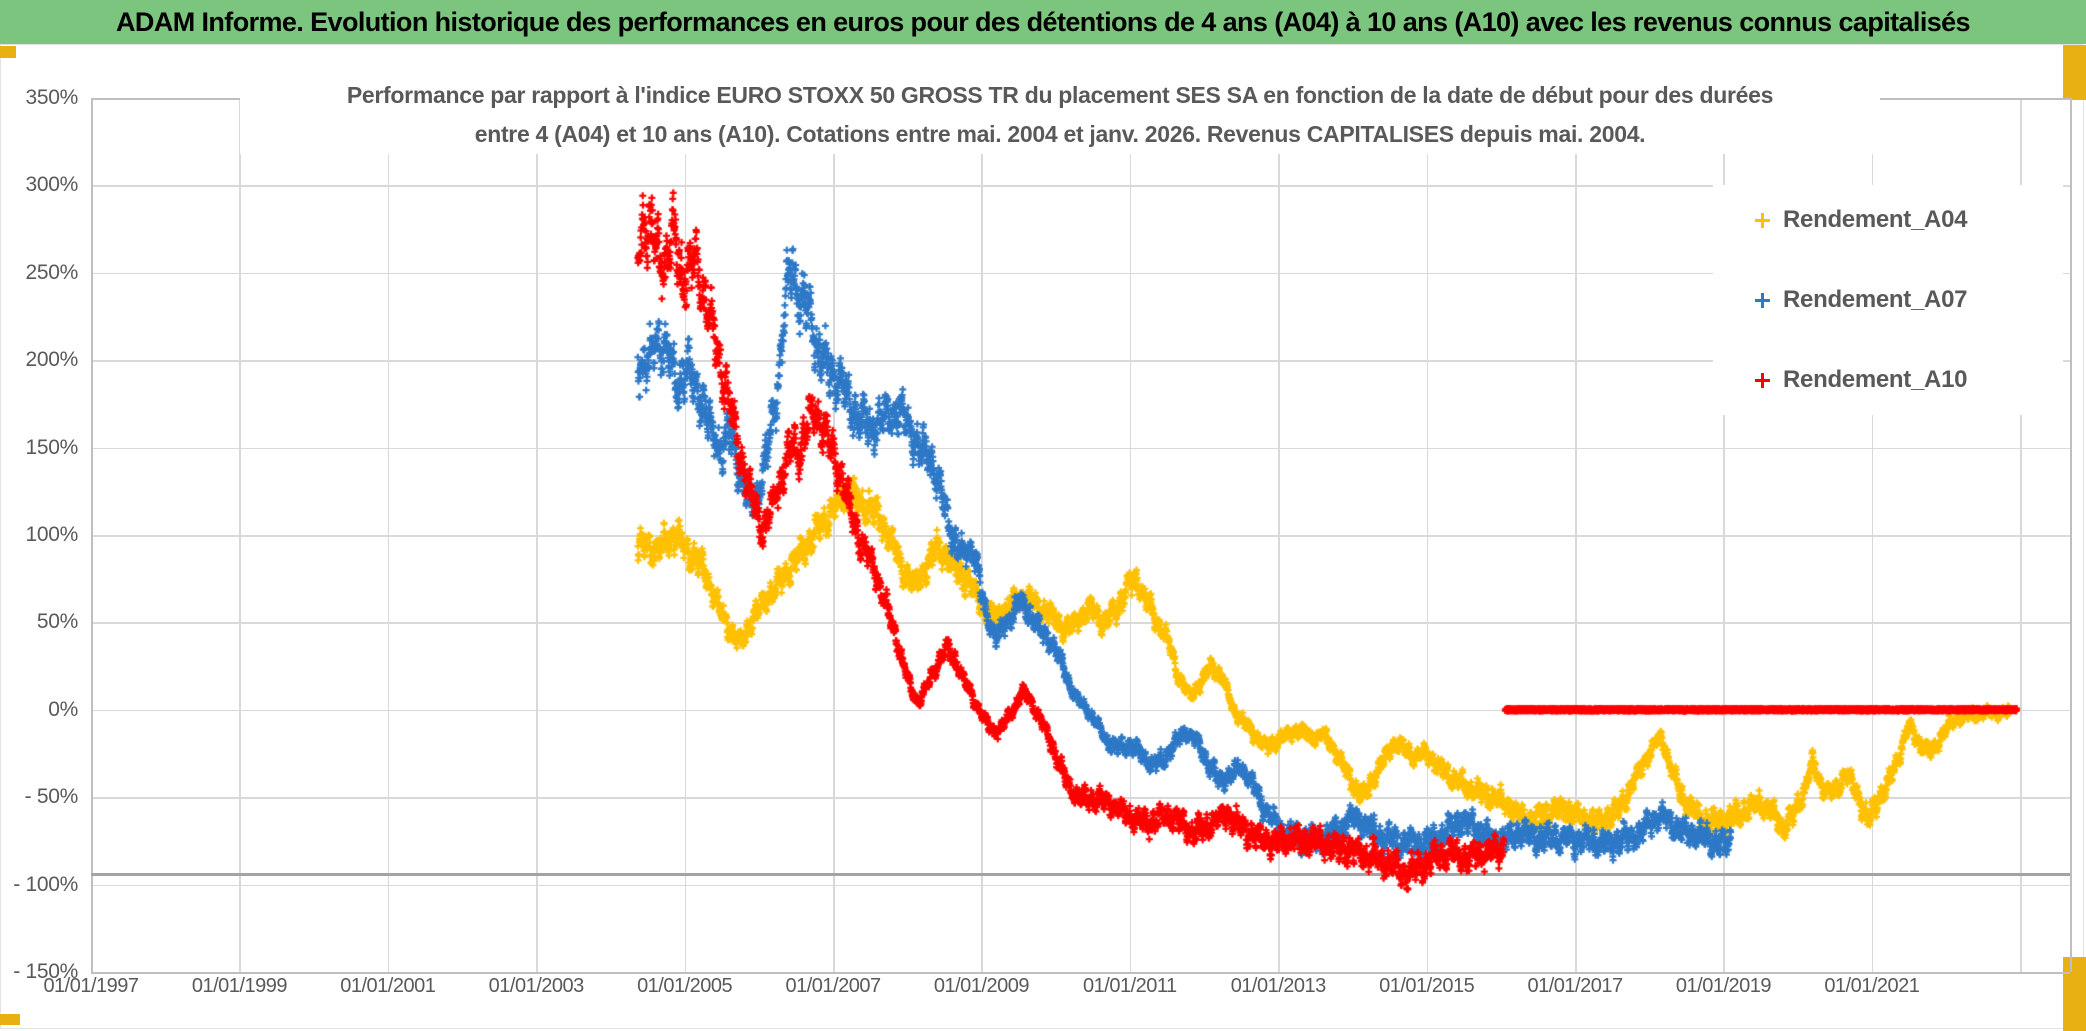  I want to click on legend-label: Rendement_A07, so click(1875, 299).